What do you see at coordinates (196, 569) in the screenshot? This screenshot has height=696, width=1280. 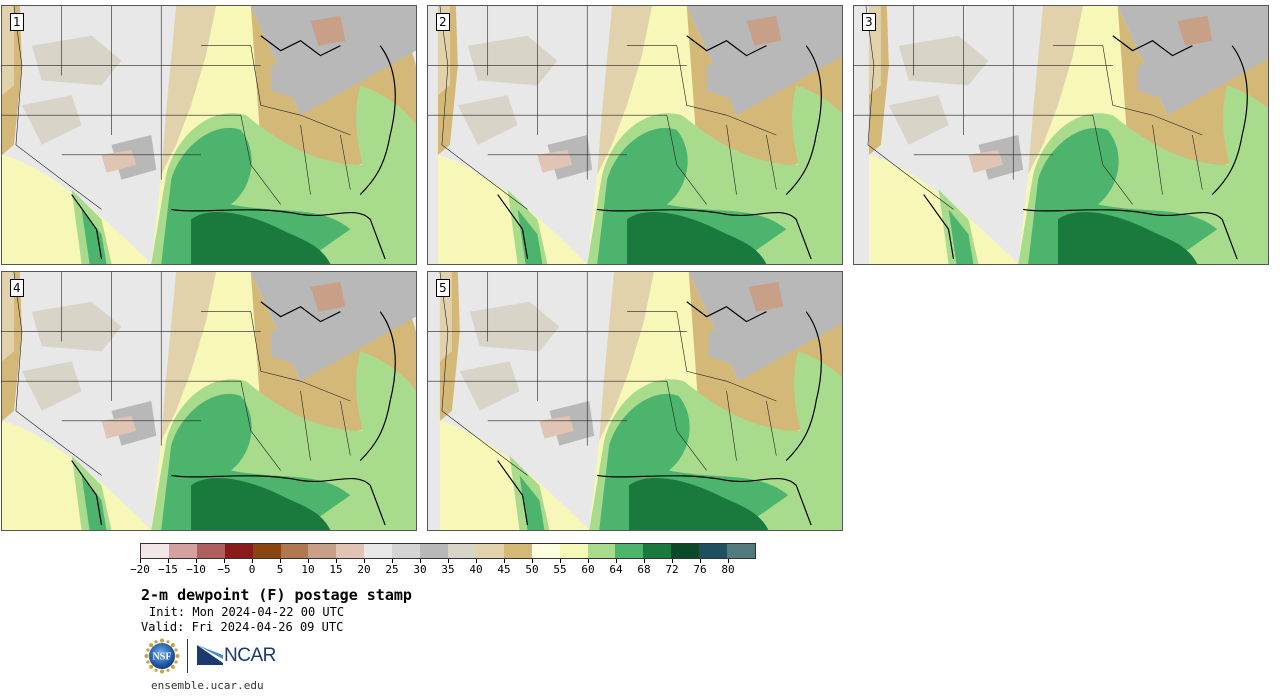 I see `colorbar-tick-label: −10` at bounding box center [196, 569].